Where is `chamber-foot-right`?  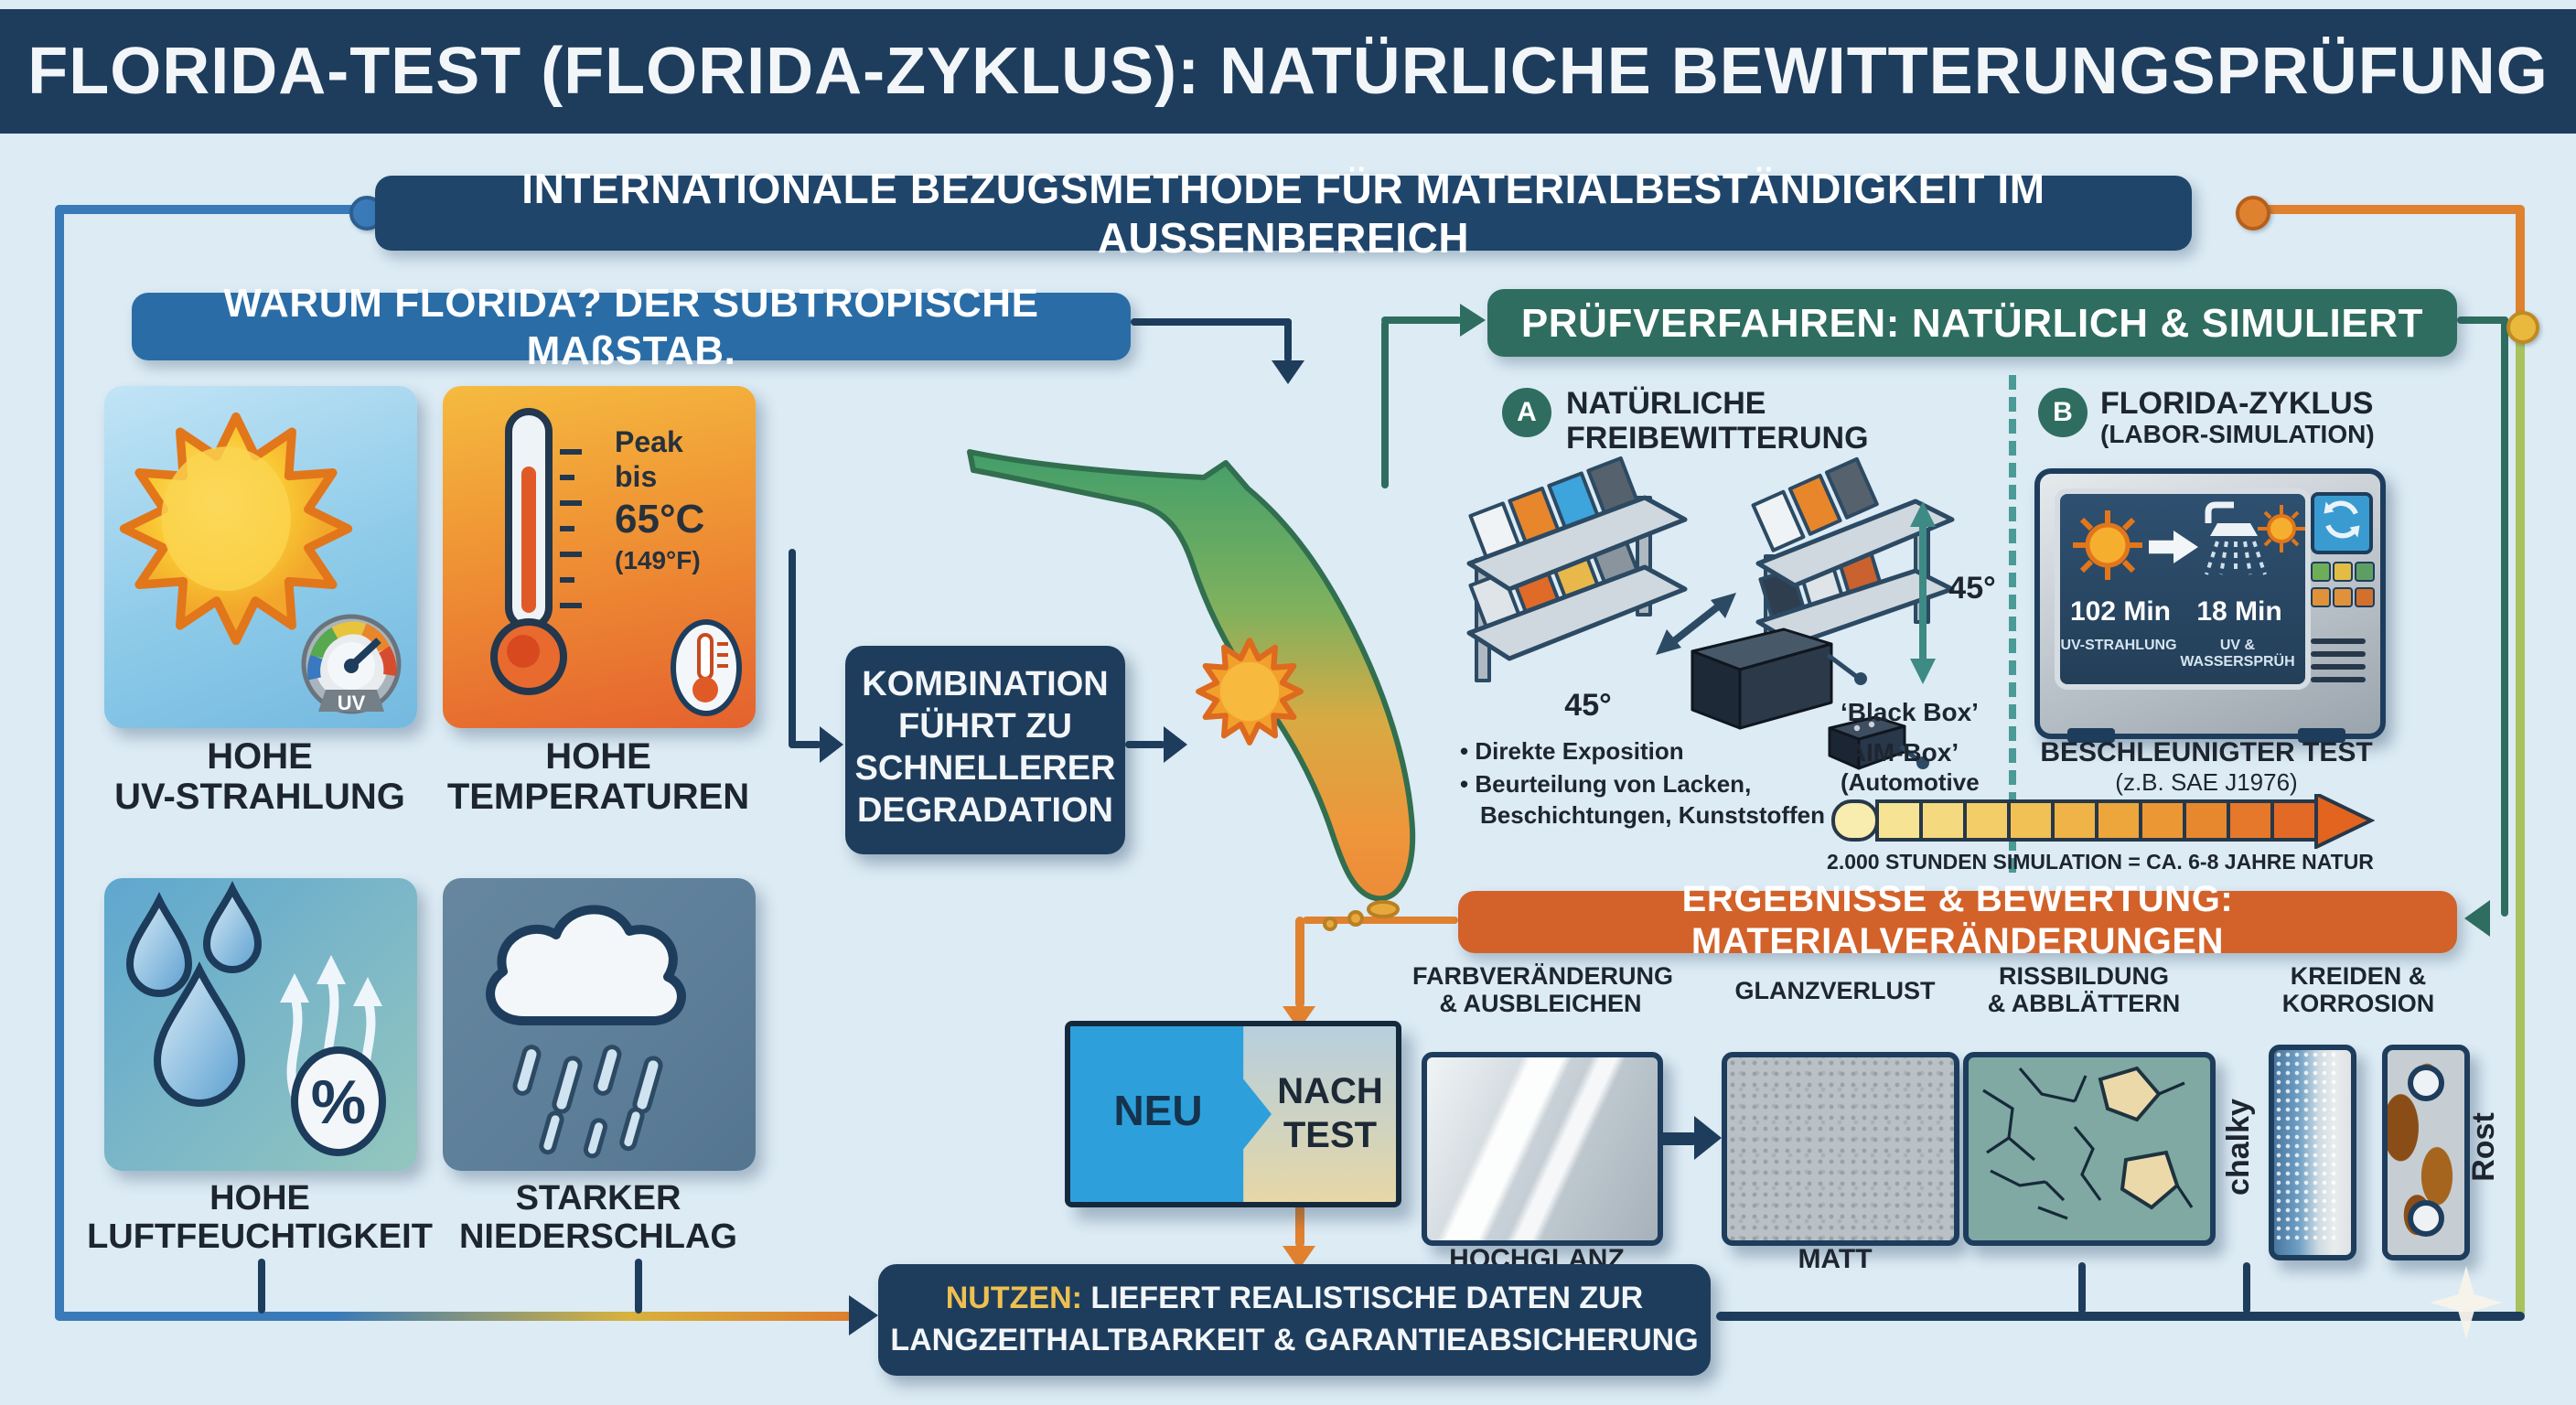 chamber-foot-right is located at coordinates (2321, 735).